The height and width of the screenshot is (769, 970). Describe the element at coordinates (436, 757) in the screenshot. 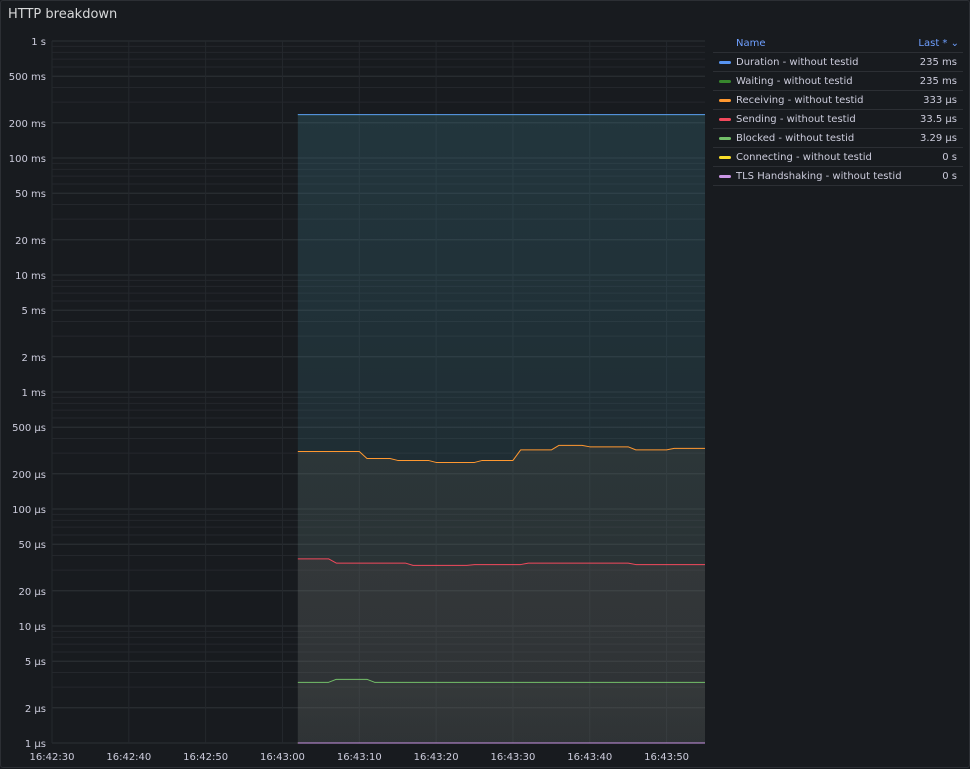

I see `x-tick-label: 16:43:20` at that location.